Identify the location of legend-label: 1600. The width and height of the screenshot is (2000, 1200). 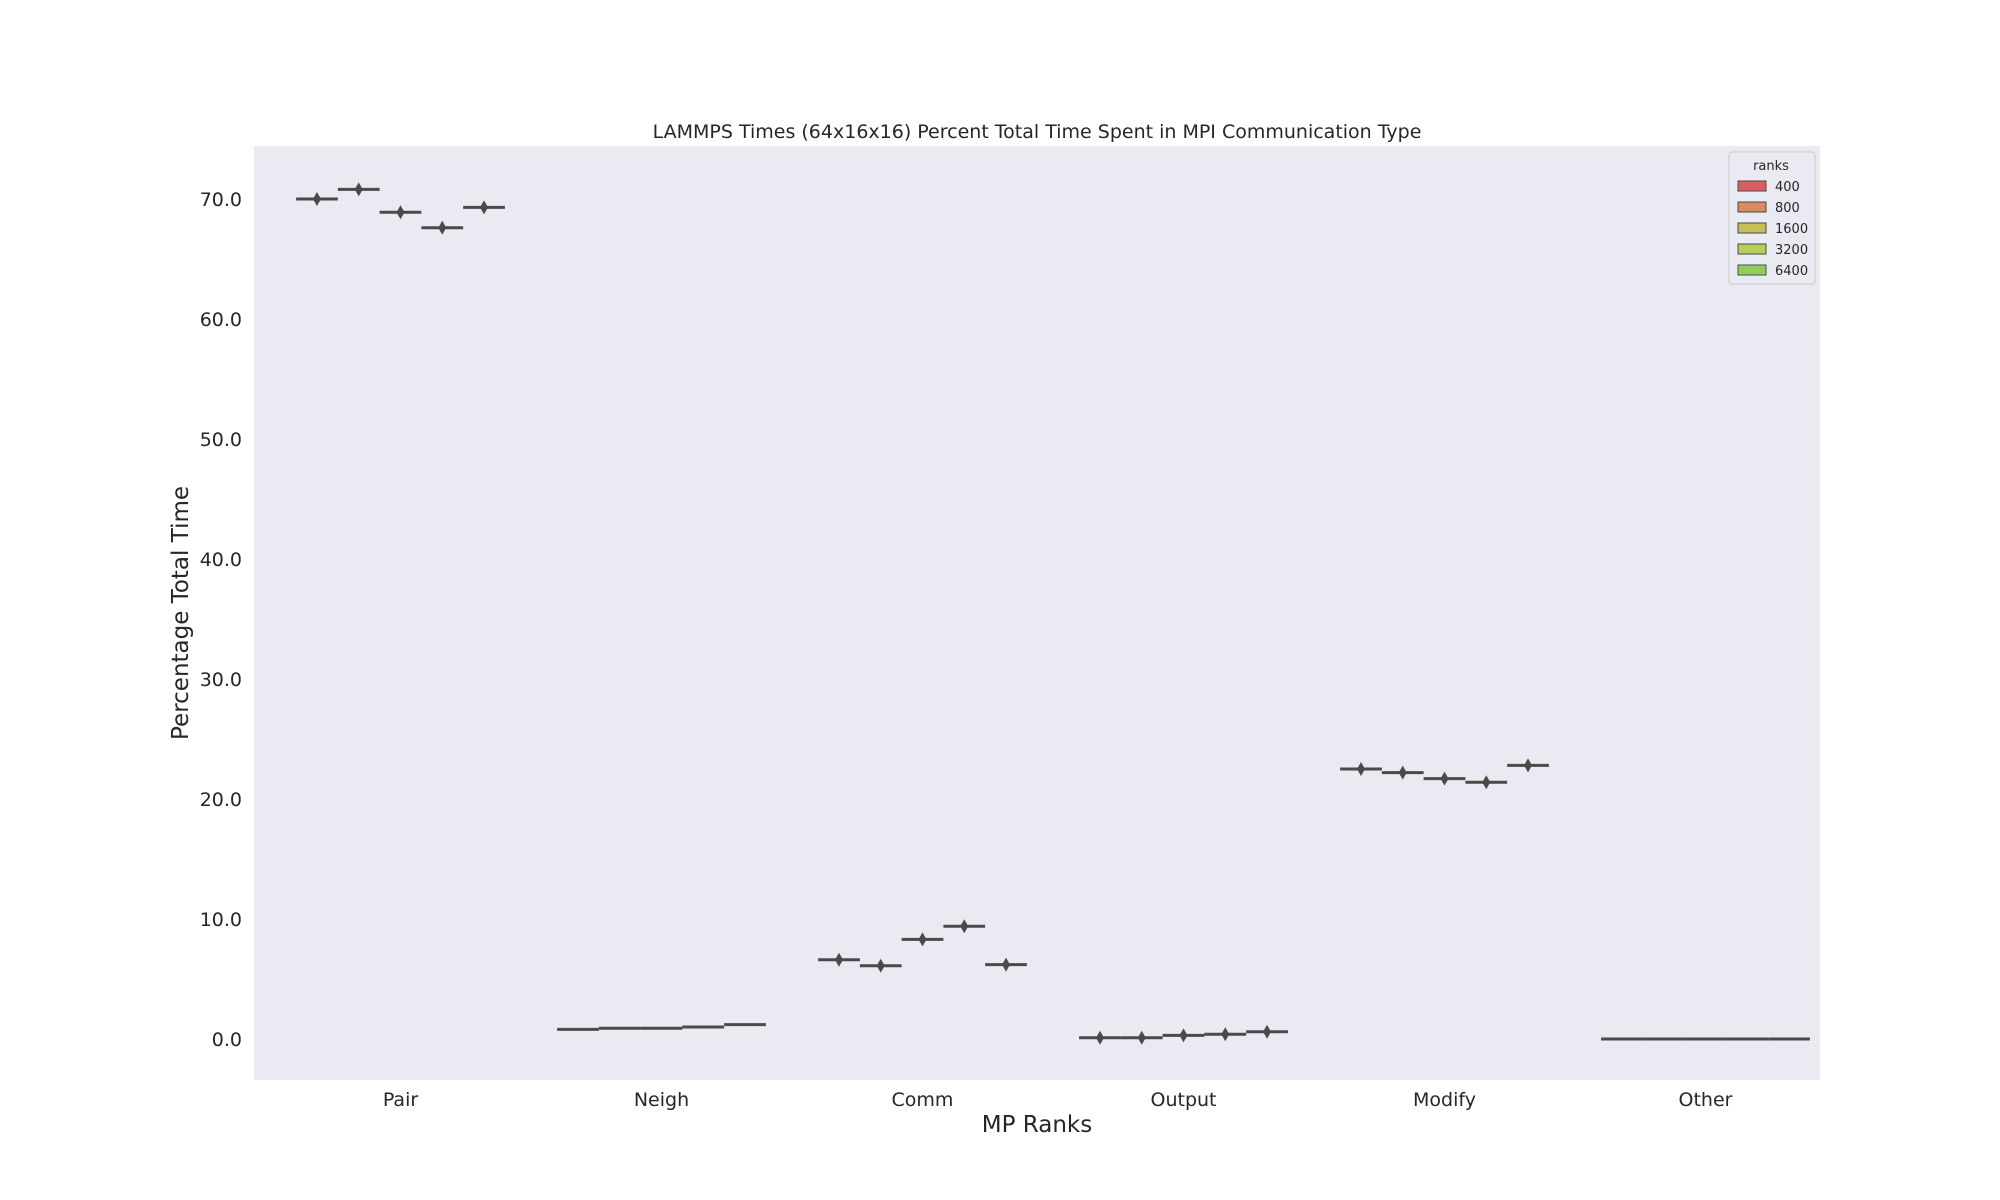
(1791, 229).